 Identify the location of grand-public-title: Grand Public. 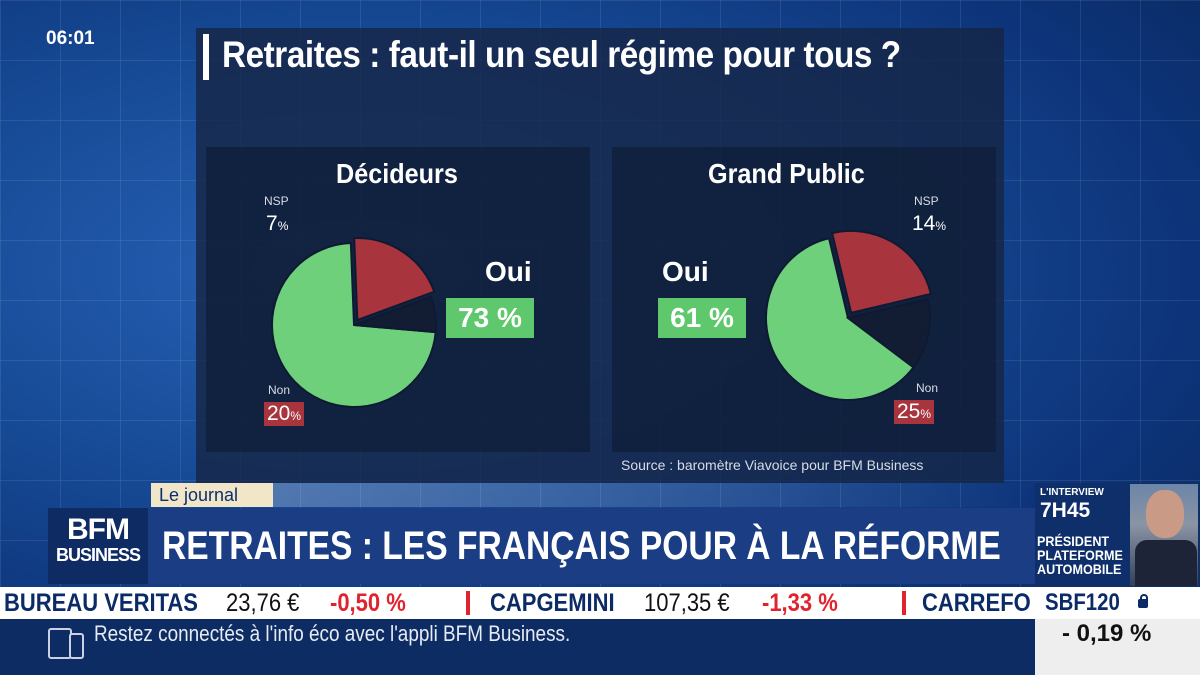
(786, 173).